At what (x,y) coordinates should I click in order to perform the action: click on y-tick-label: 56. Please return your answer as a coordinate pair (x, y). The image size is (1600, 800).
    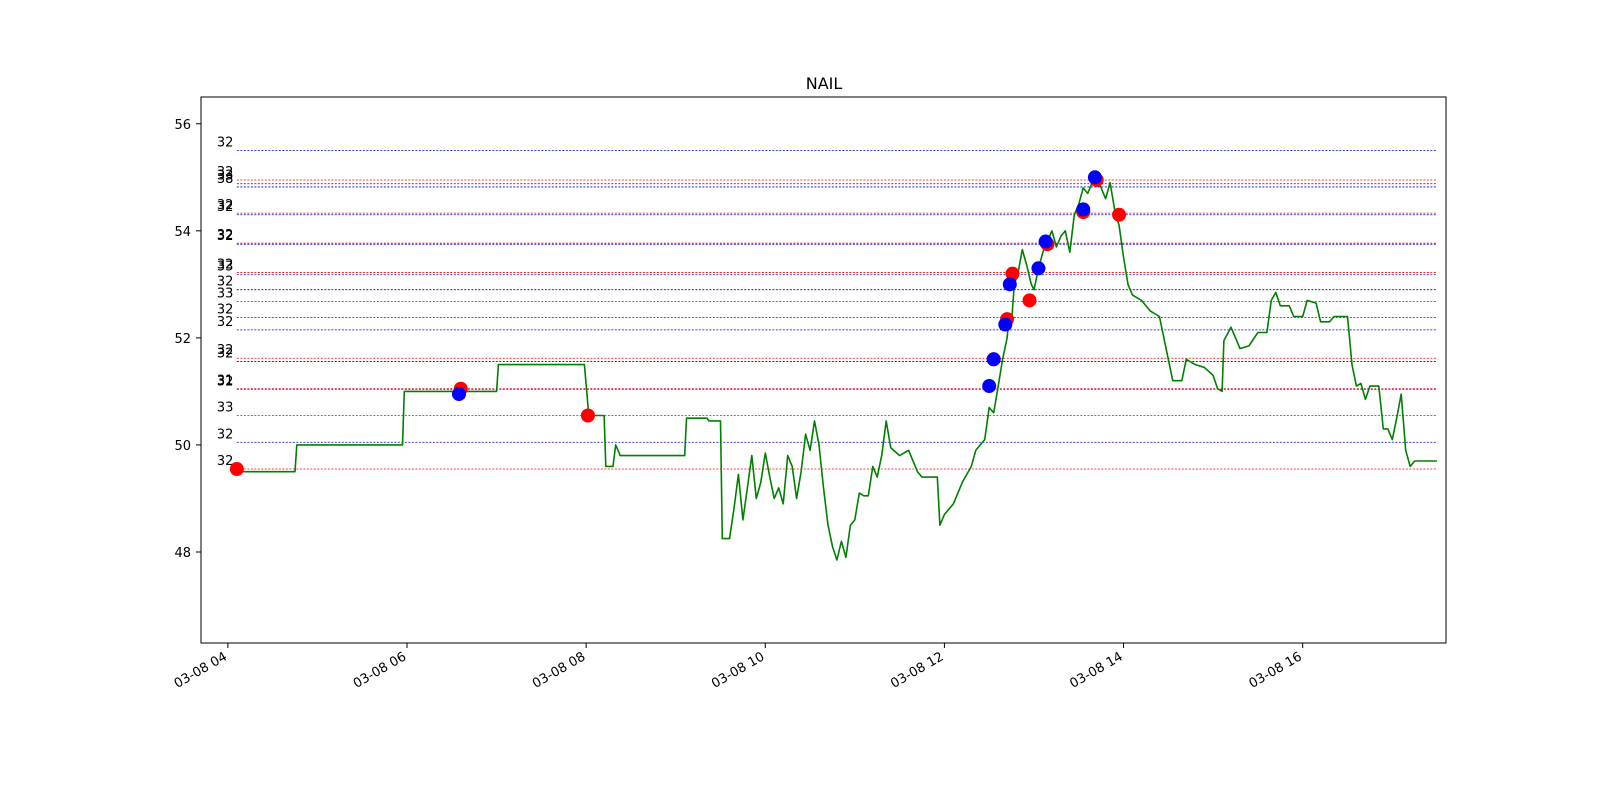
    Looking at the image, I should click on (182, 125).